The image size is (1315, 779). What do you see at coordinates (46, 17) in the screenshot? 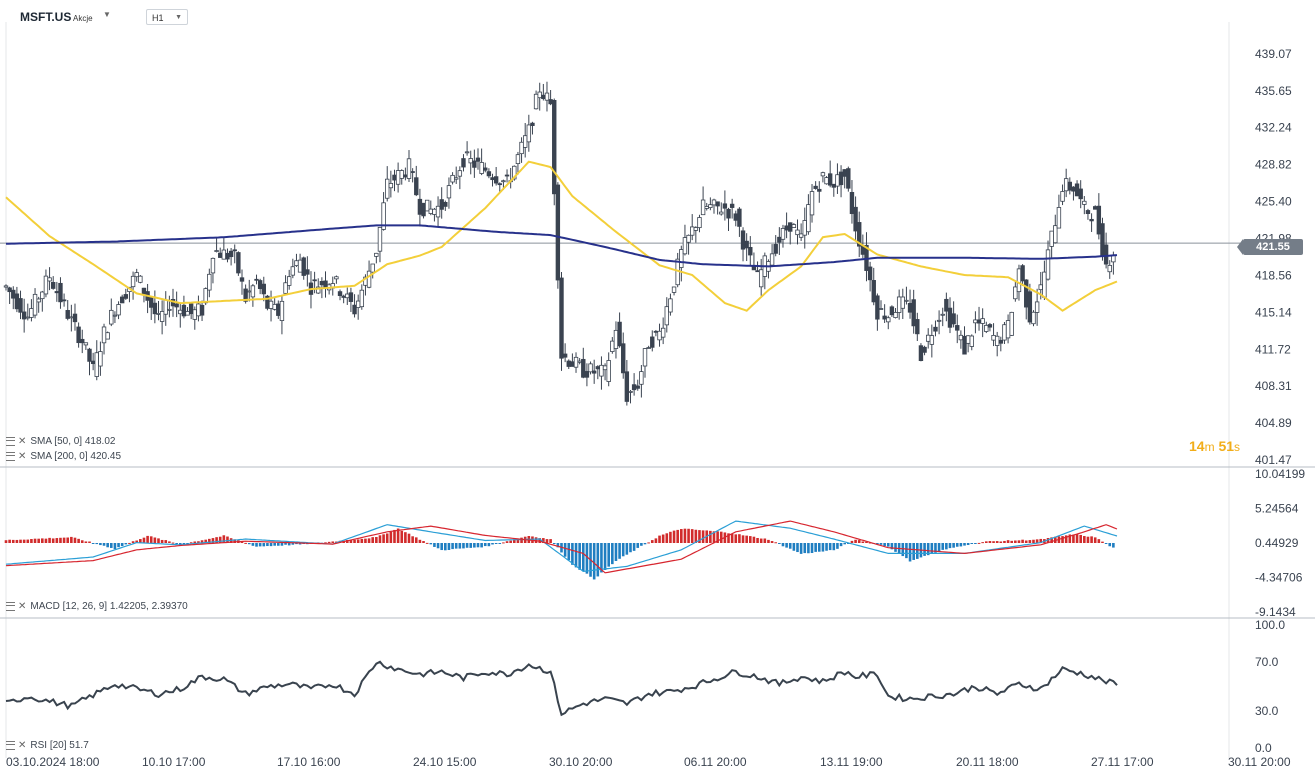
I see `symbol-label: MSFT.US` at bounding box center [46, 17].